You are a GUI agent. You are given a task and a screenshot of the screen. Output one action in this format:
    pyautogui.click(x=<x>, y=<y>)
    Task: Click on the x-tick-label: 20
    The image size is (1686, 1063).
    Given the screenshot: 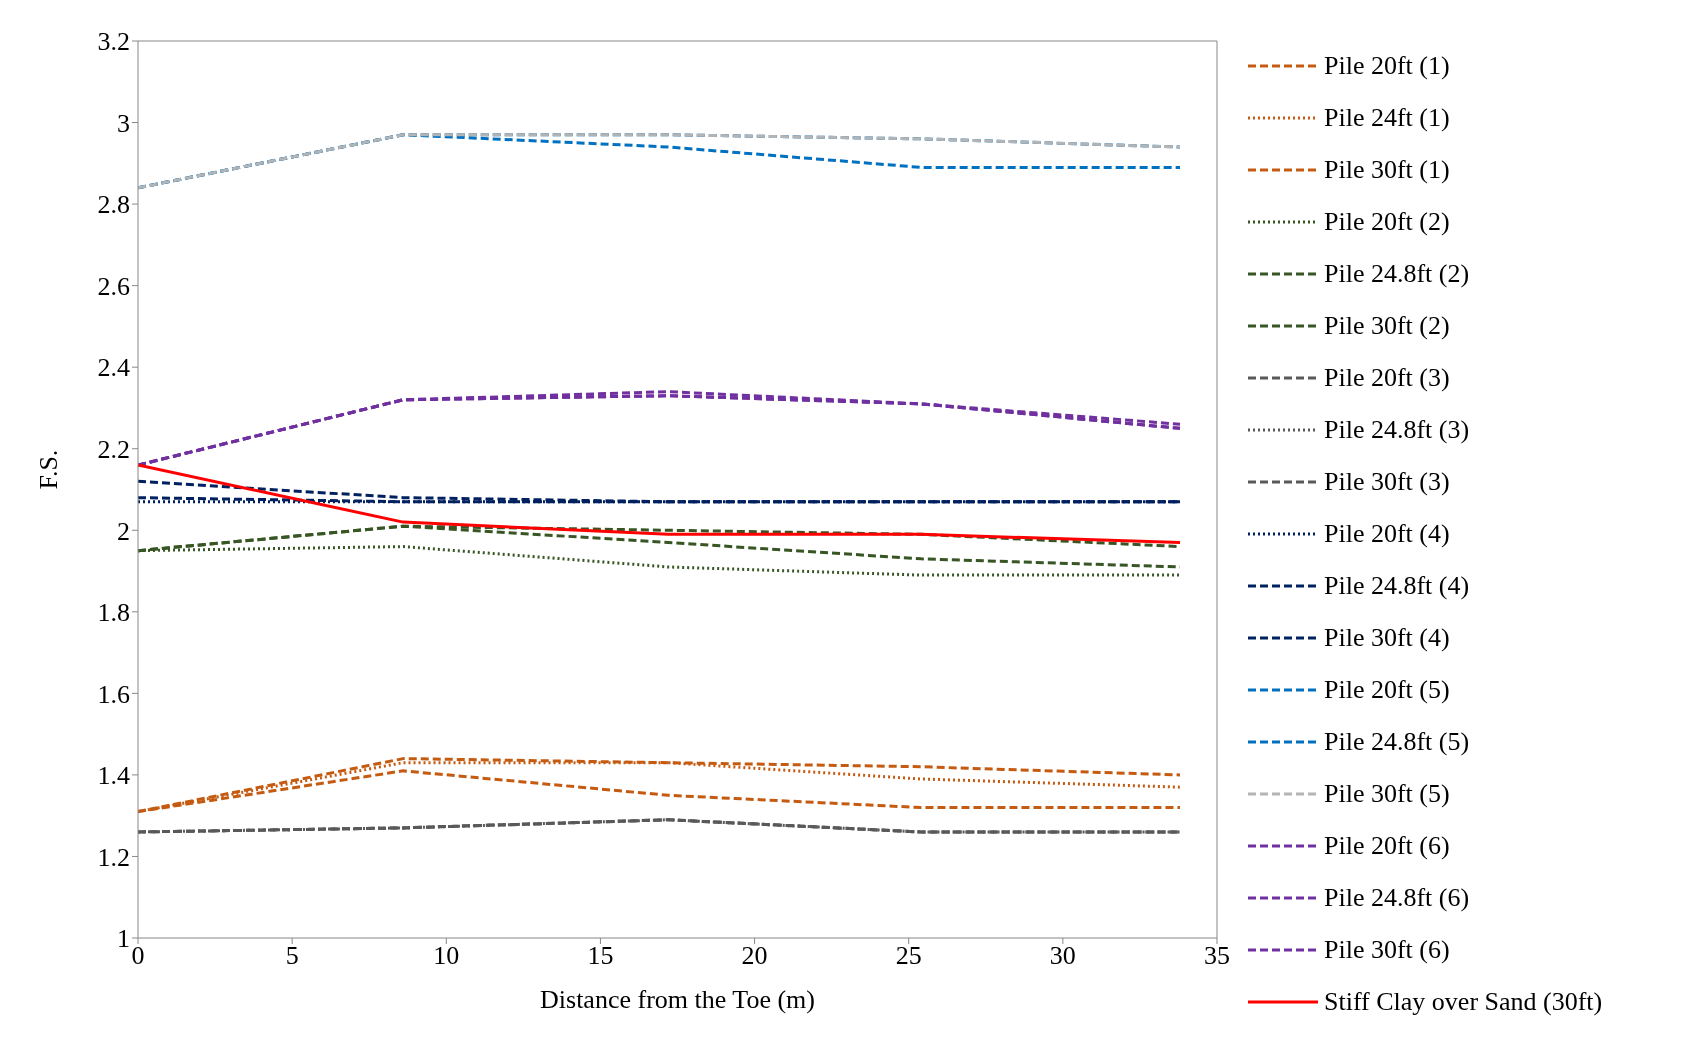 What is the action you would take?
    pyautogui.click(x=754, y=956)
    